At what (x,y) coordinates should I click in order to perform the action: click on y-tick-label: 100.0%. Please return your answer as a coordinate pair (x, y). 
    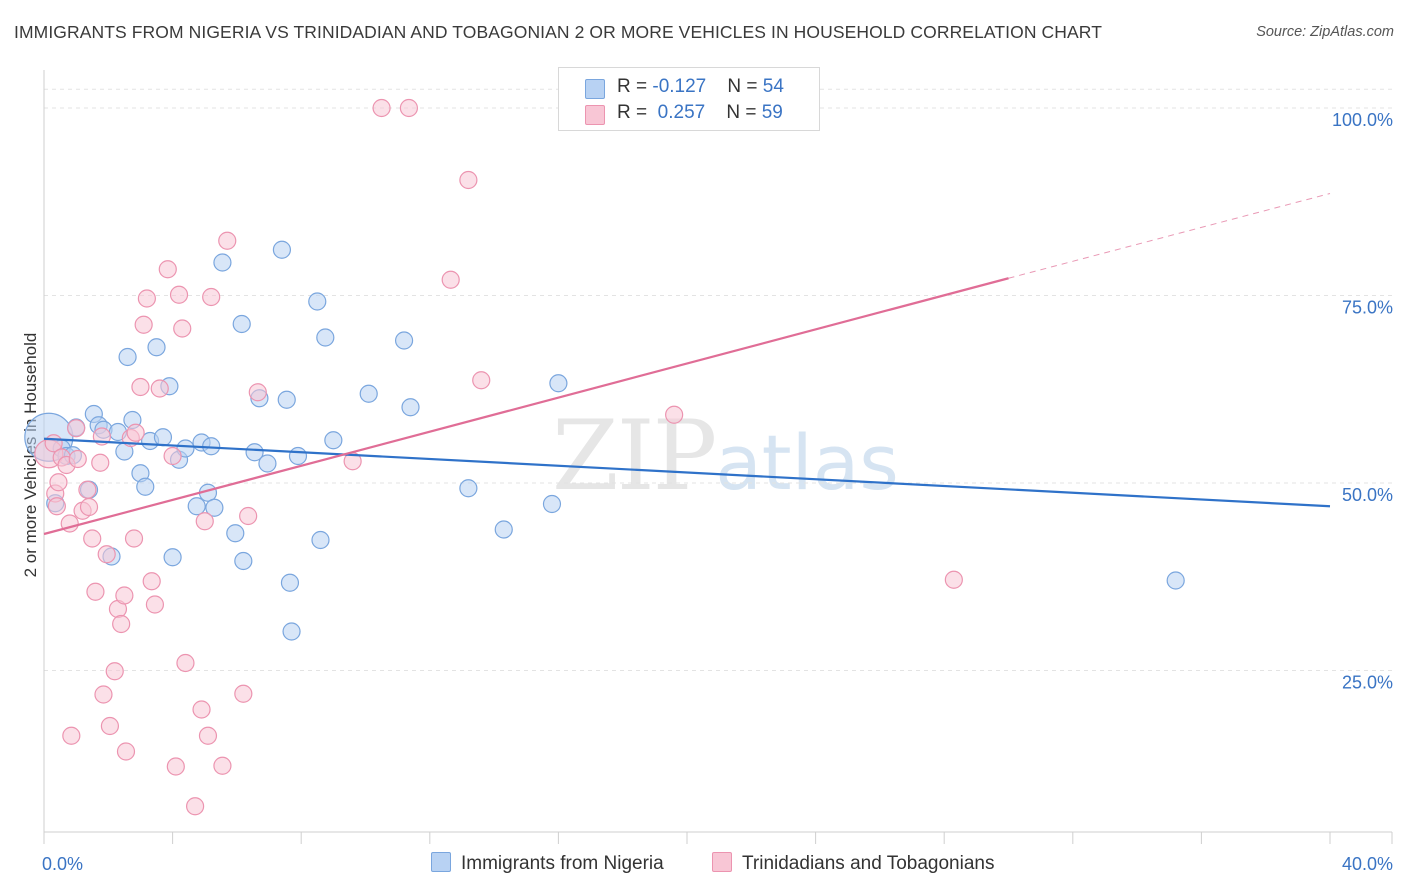
    Looking at the image, I should click on (1362, 120).